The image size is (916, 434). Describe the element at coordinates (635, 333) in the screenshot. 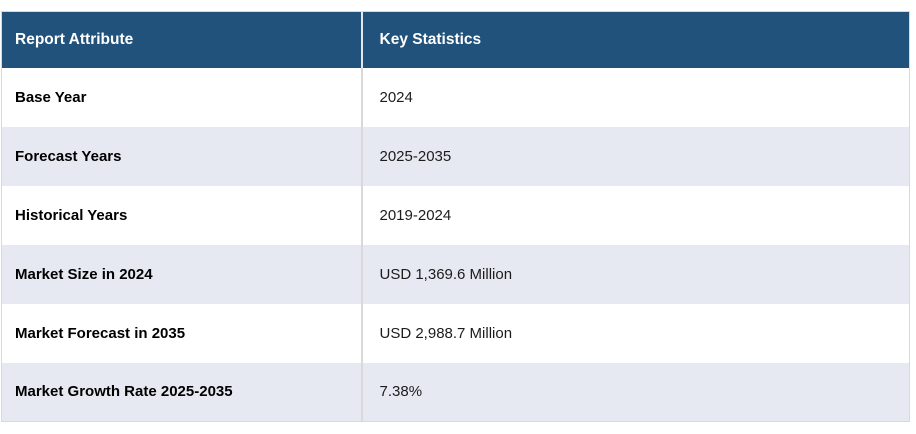

I see `value-cell: USD 2,988.7 Million` at that location.